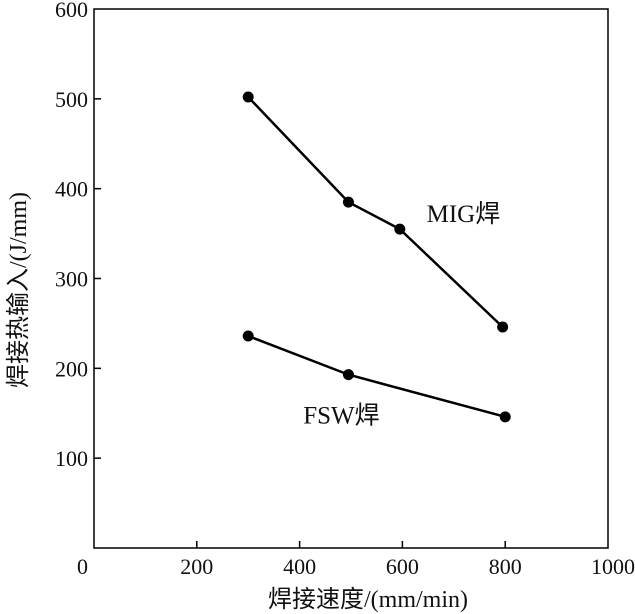 Image resolution: width=635 pixels, height=614 pixels. What do you see at coordinates (71, 189) in the screenshot?
I see `y-tick-label: 400` at bounding box center [71, 189].